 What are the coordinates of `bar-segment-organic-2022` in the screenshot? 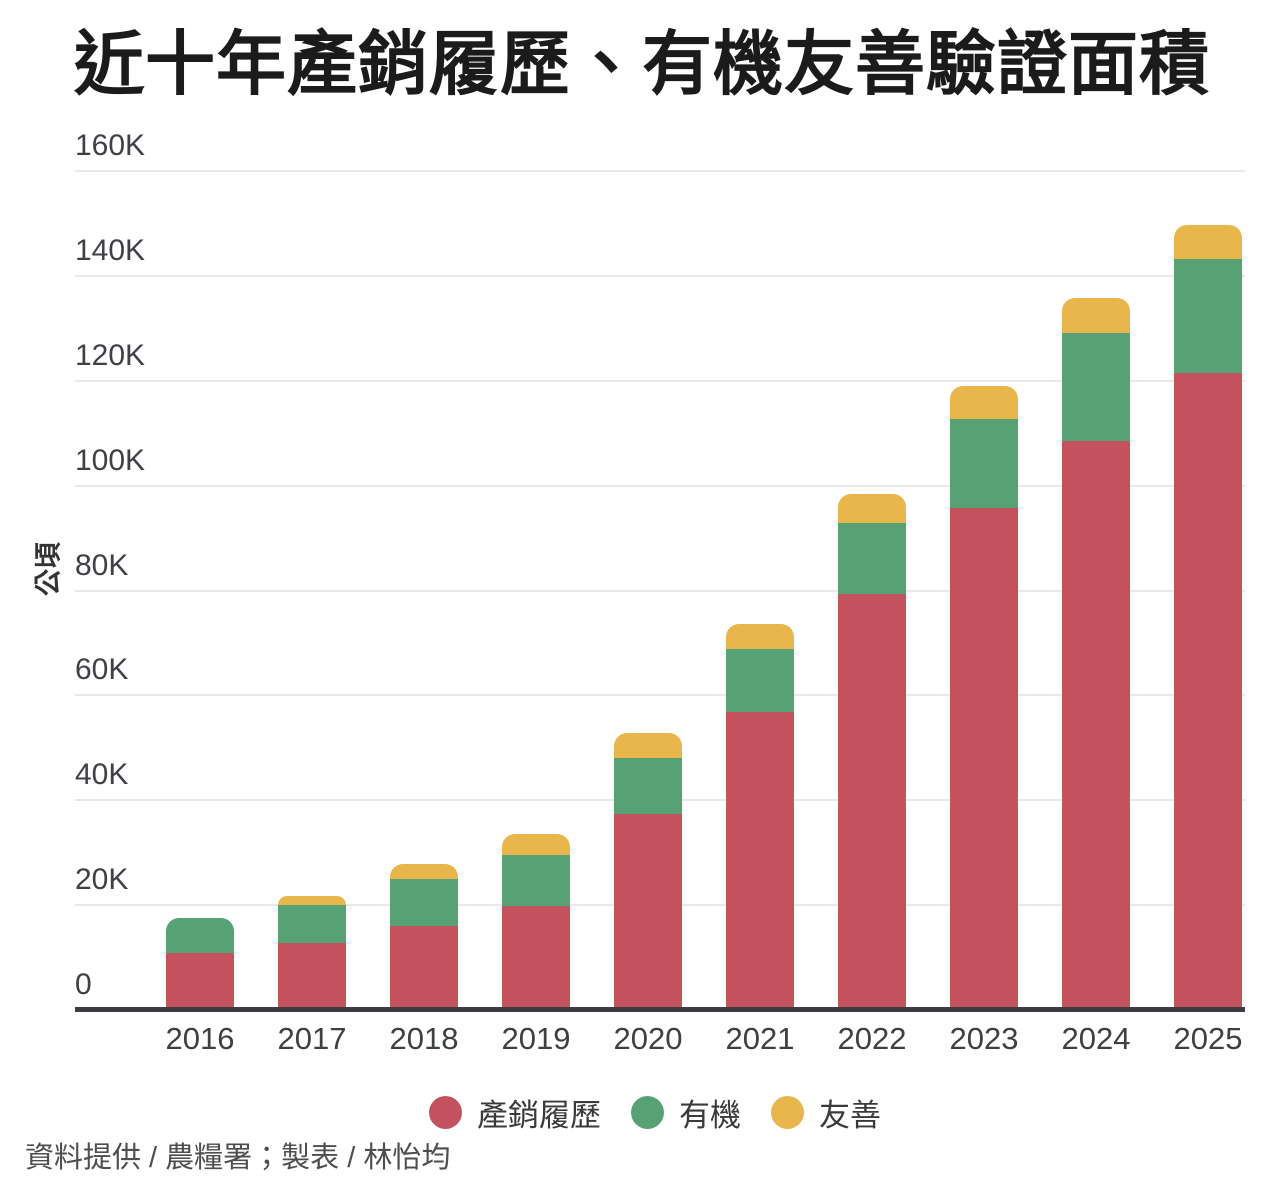 It's located at (872, 558).